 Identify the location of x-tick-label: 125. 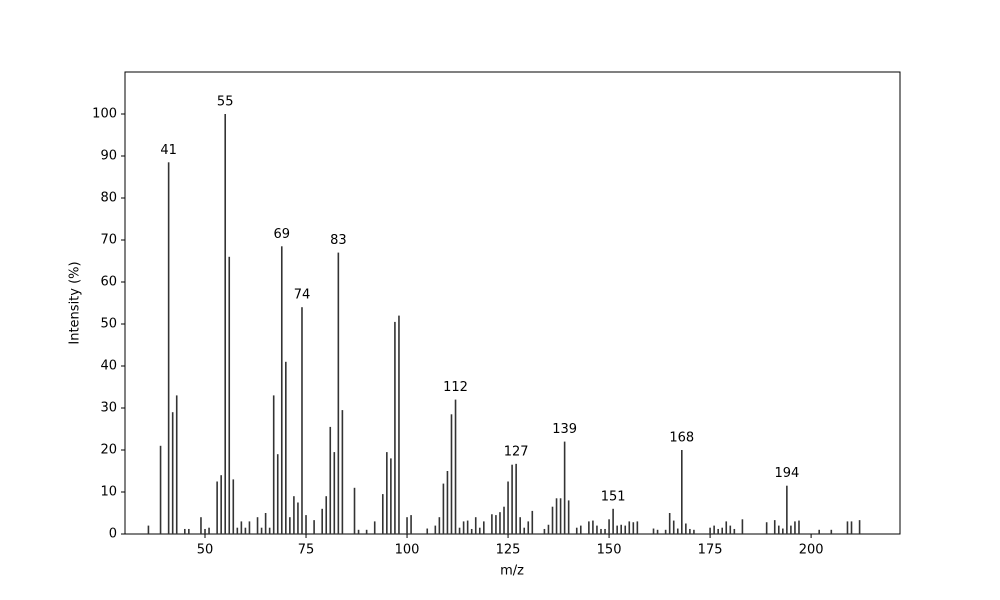
(508, 550).